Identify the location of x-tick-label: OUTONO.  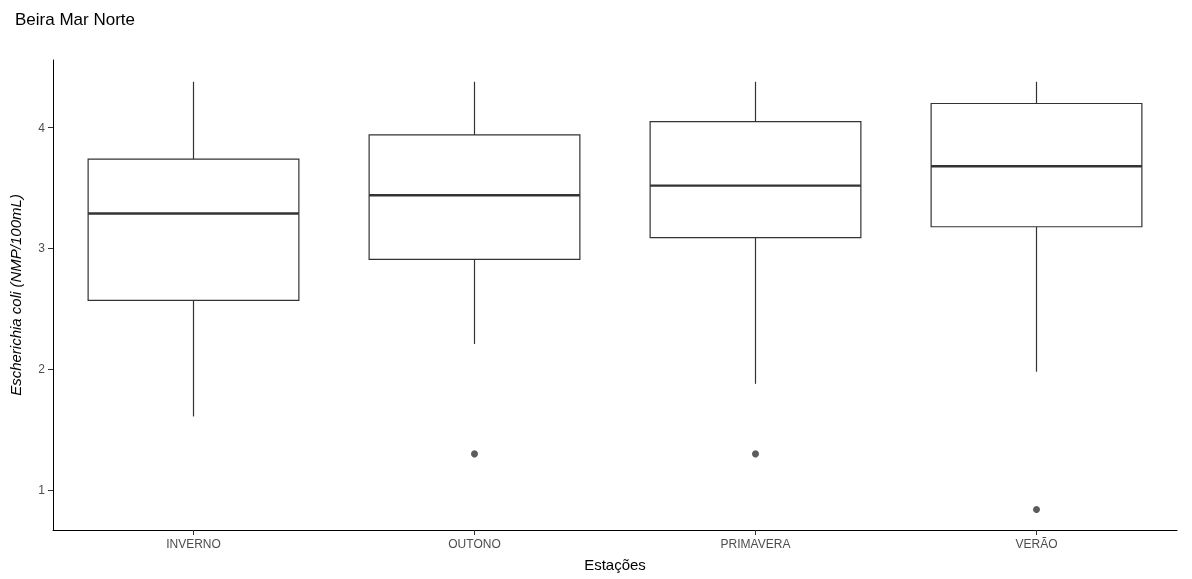
(474, 544).